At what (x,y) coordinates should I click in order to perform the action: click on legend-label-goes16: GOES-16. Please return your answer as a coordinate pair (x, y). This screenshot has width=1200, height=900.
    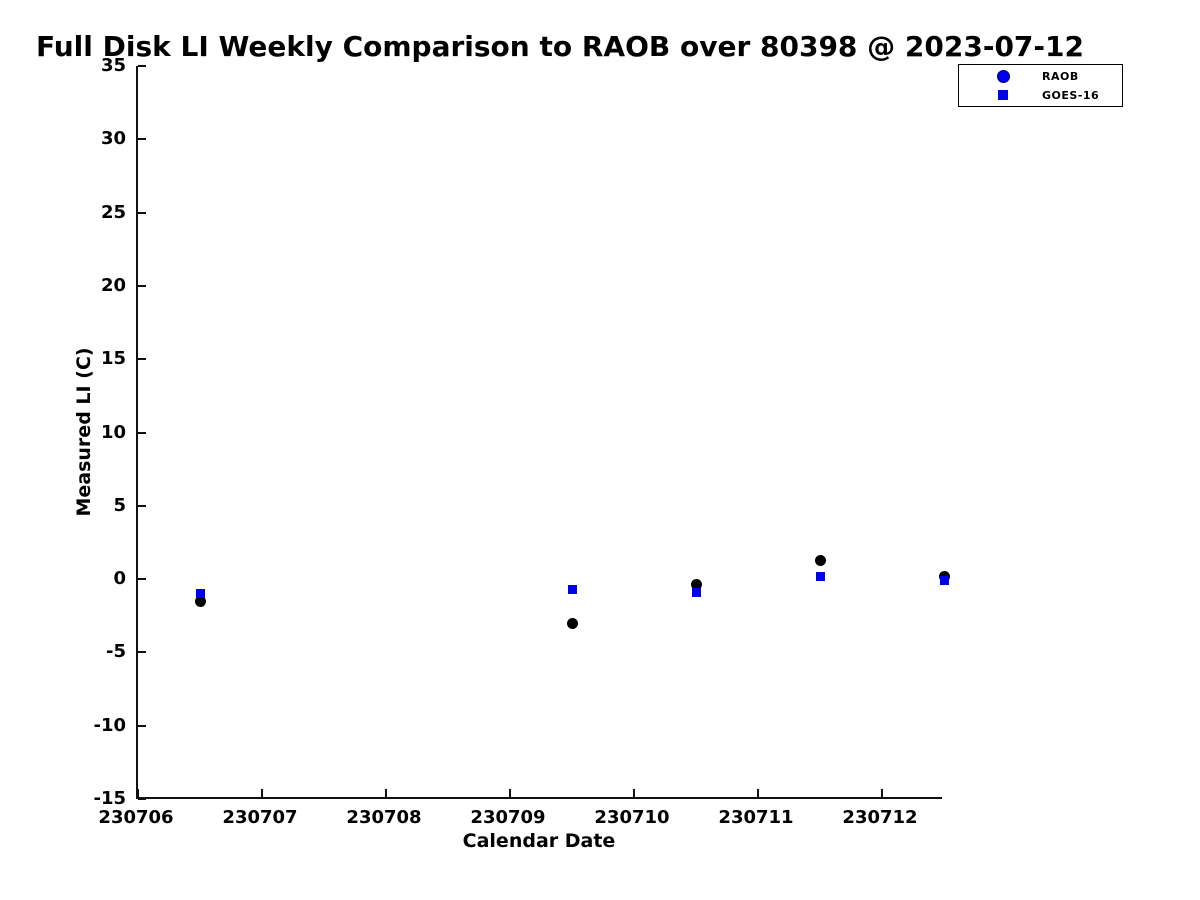
    Looking at the image, I should click on (1071, 95).